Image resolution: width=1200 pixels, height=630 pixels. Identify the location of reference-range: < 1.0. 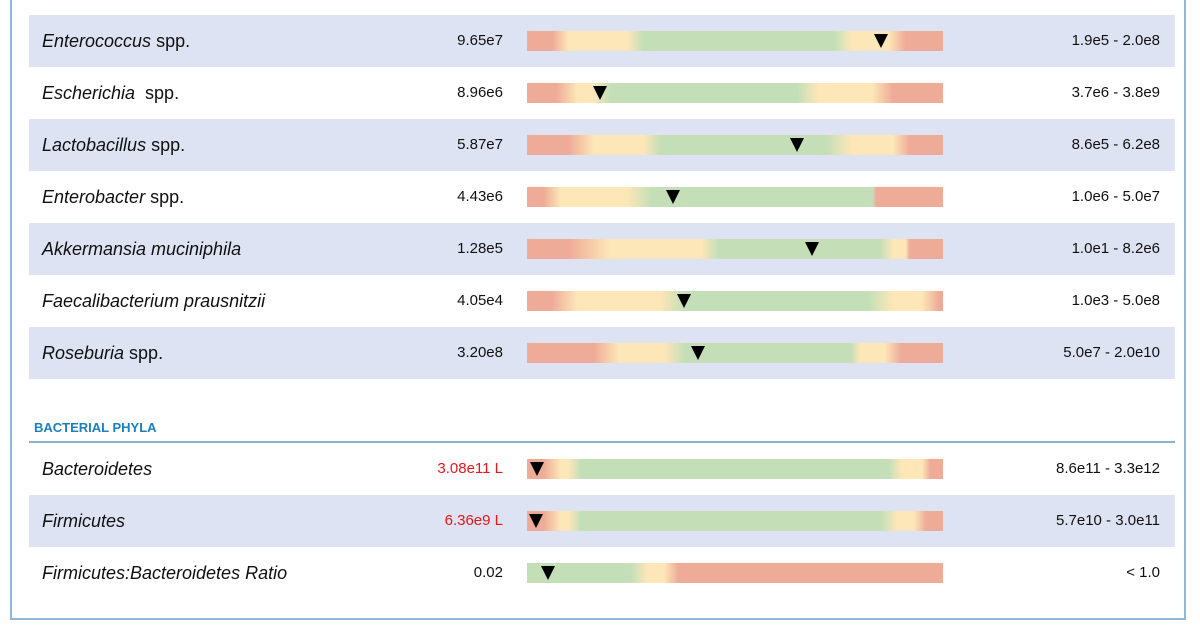
(1143, 572).